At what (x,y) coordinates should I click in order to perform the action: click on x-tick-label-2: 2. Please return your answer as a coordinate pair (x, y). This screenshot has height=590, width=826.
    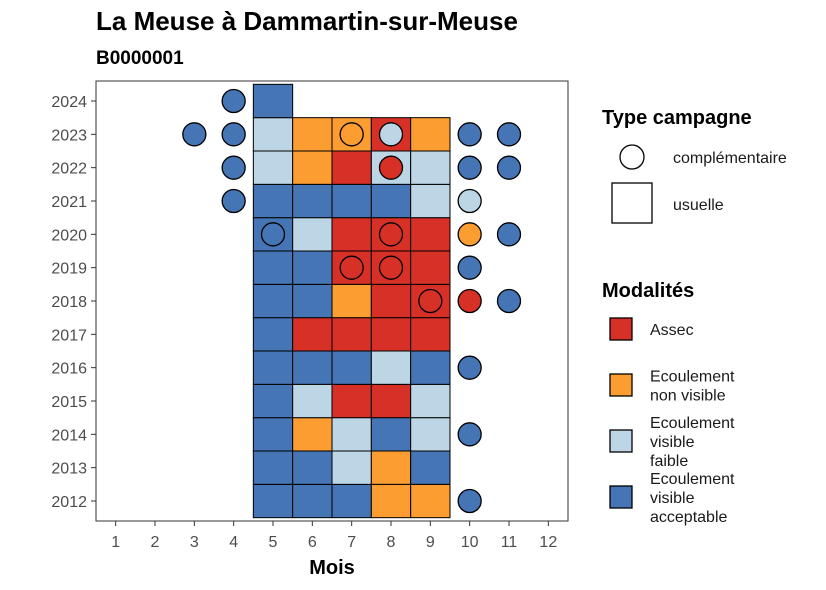
    Looking at the image, I should click on (155, 542).